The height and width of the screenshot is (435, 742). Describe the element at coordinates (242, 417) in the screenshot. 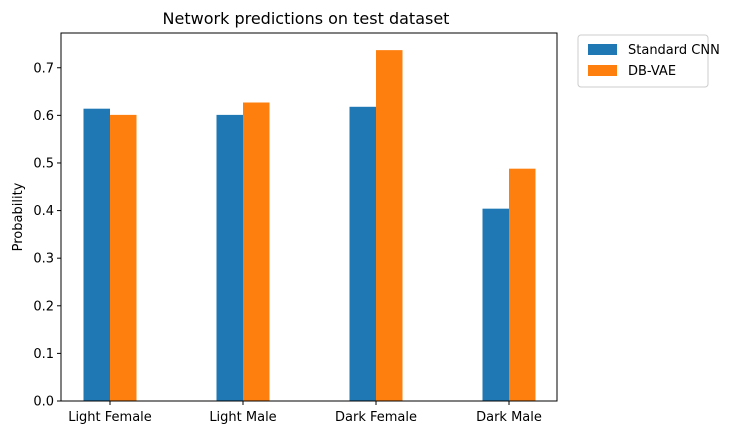

I see `x-tick-label: Light Male` at that location.